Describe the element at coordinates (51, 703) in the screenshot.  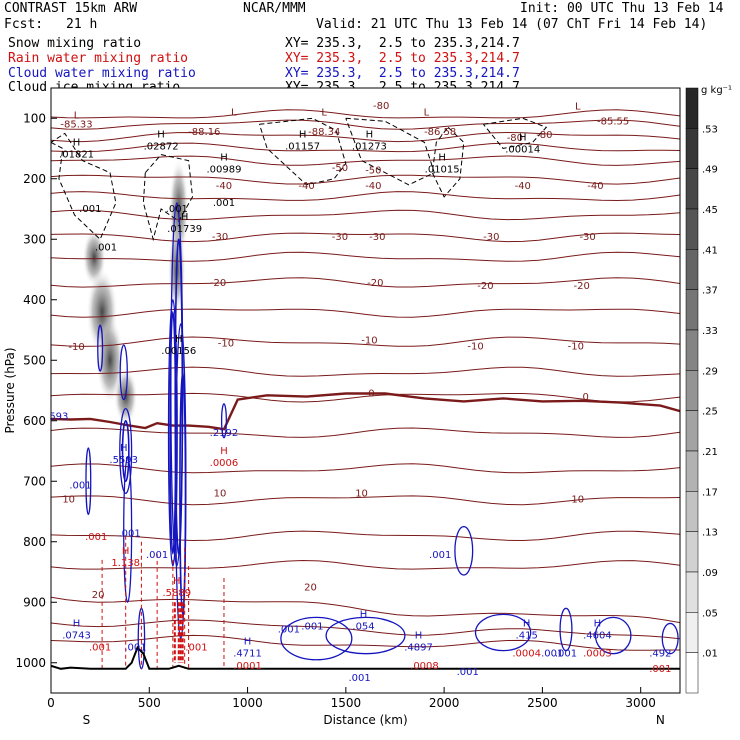
I see `x-tick-label: 0` at that location.